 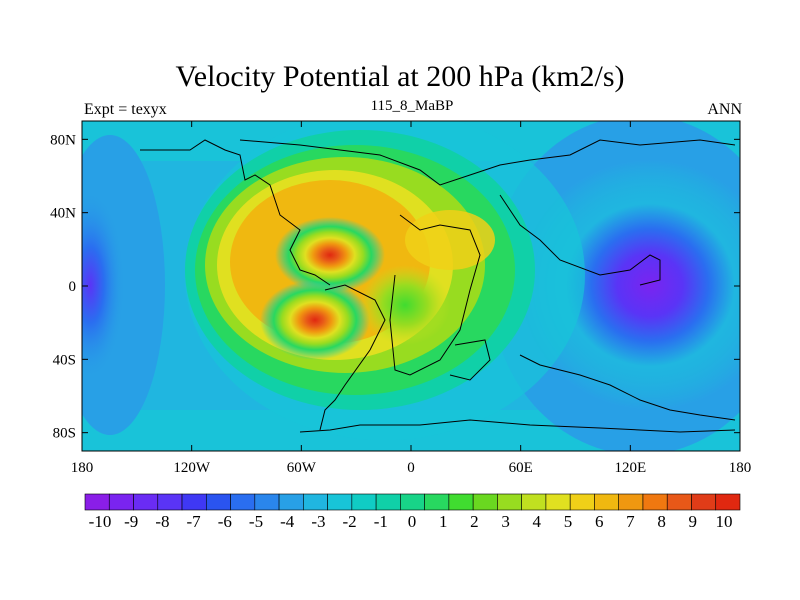 I want to click on colorbar-label: 7, so click(x=630, y=521).